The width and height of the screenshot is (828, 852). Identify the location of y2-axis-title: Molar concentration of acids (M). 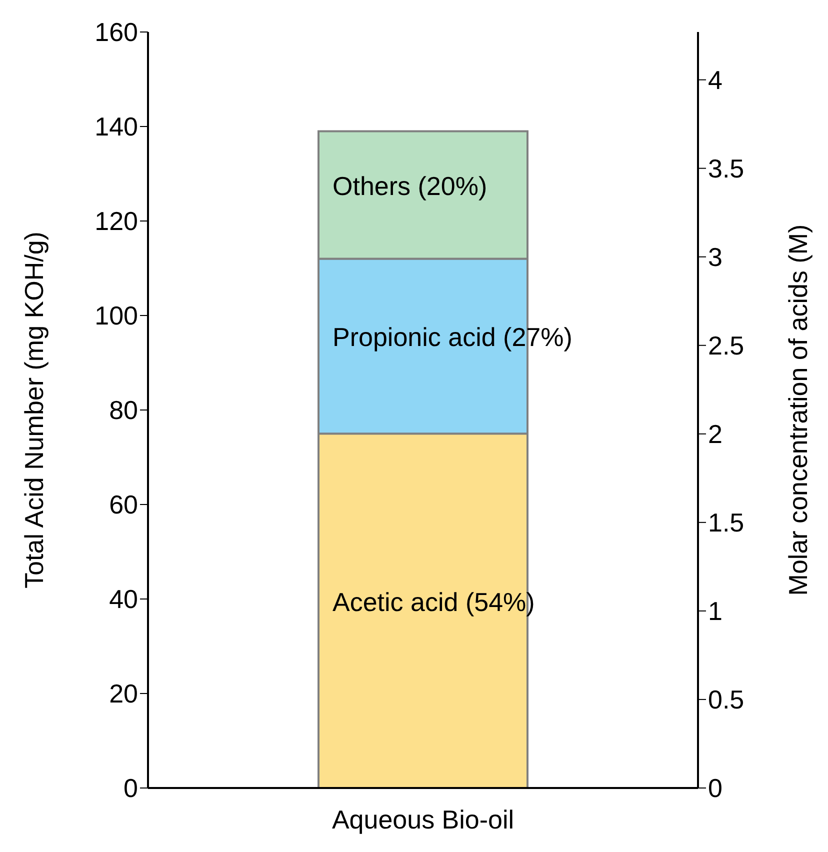
(798, 410).